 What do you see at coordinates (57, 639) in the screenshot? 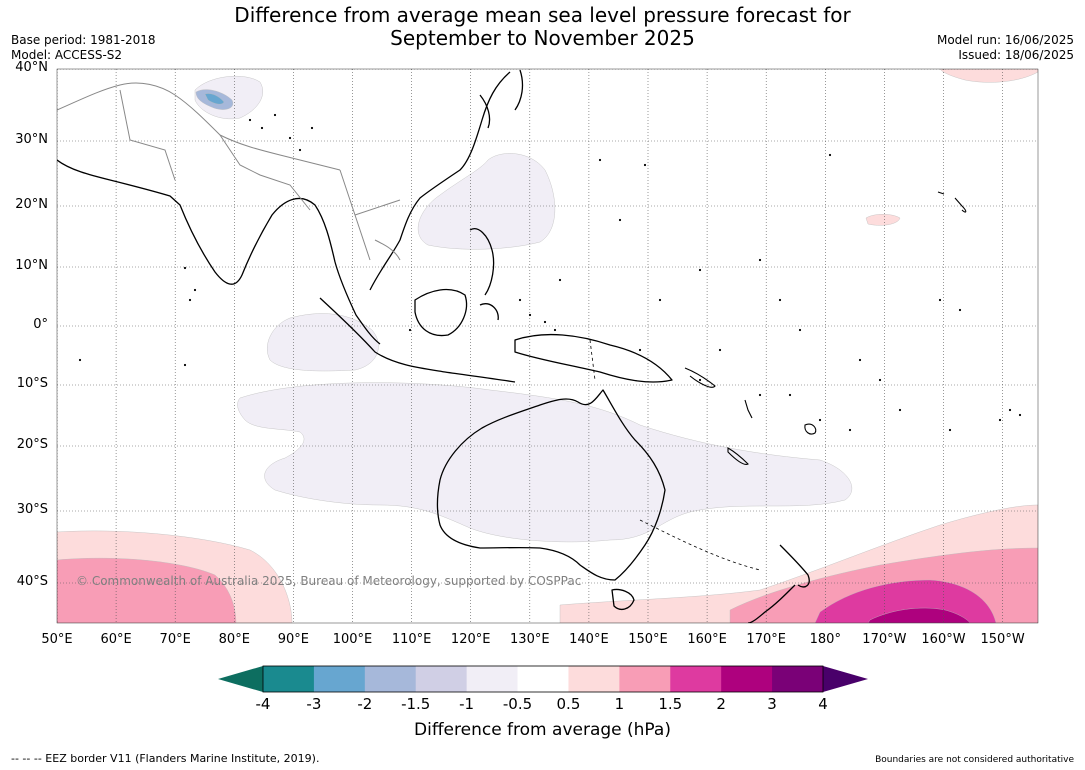
I see `lon-label: 50°E` at bounding box center [57, 639].